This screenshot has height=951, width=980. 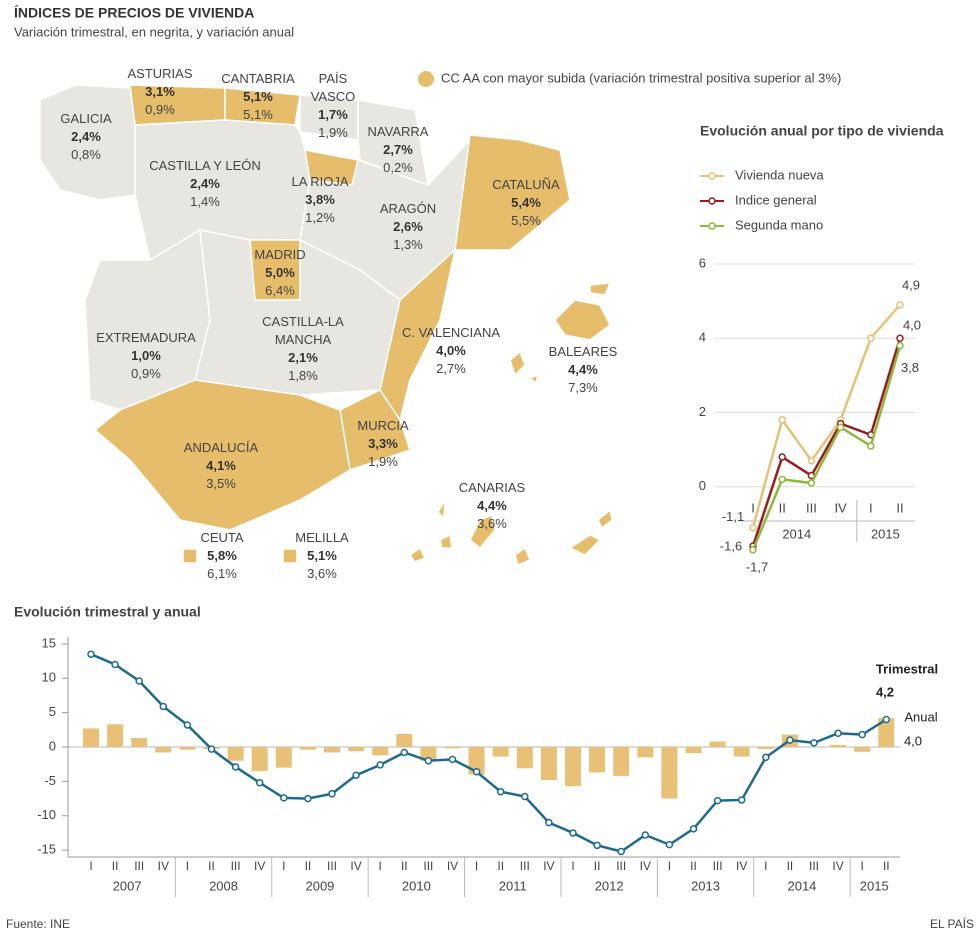 I want to click on region-label: MURCIA 3,3% 1,9%, so click(x=382, y=444).